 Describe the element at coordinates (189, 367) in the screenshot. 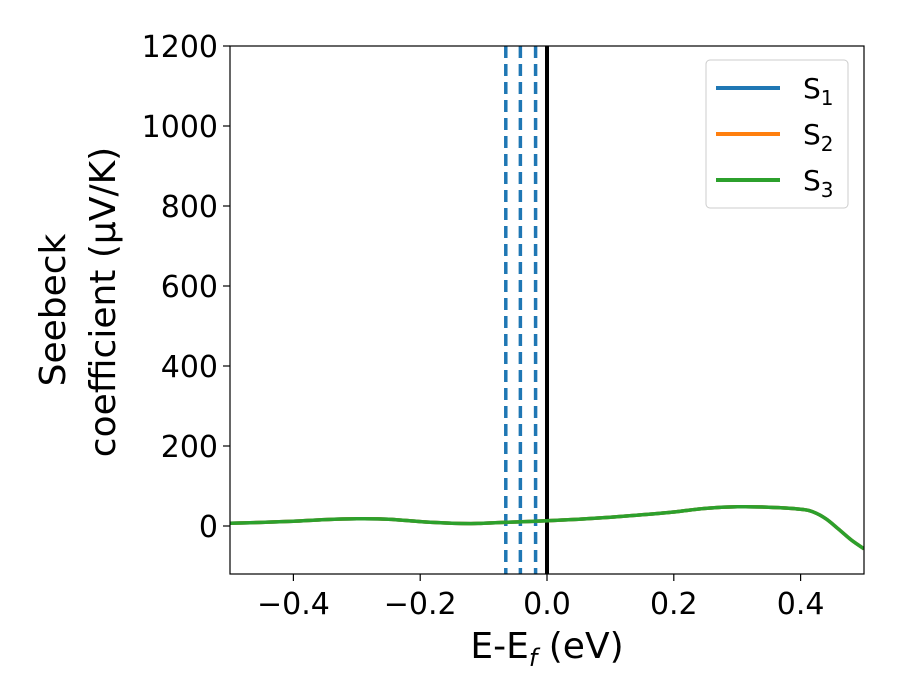

I see `y-tick-label: 400` at that location.